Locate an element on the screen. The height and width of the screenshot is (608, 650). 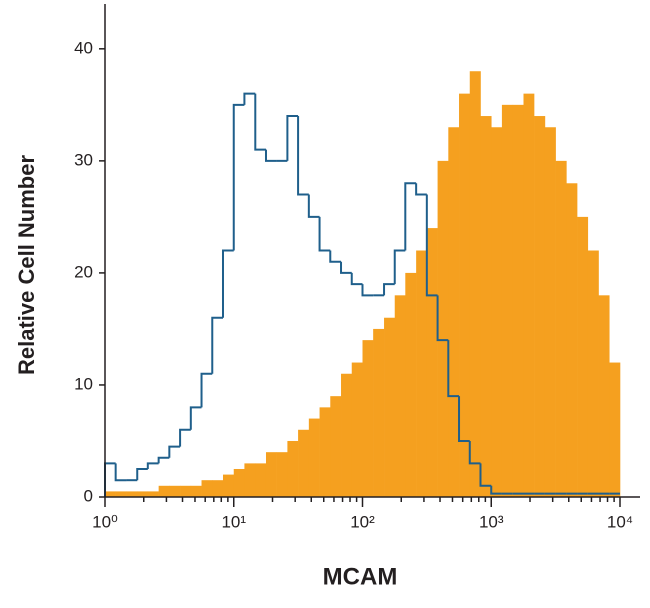
x-tick-label: 10⁴ is located at coordinates (620, 521).